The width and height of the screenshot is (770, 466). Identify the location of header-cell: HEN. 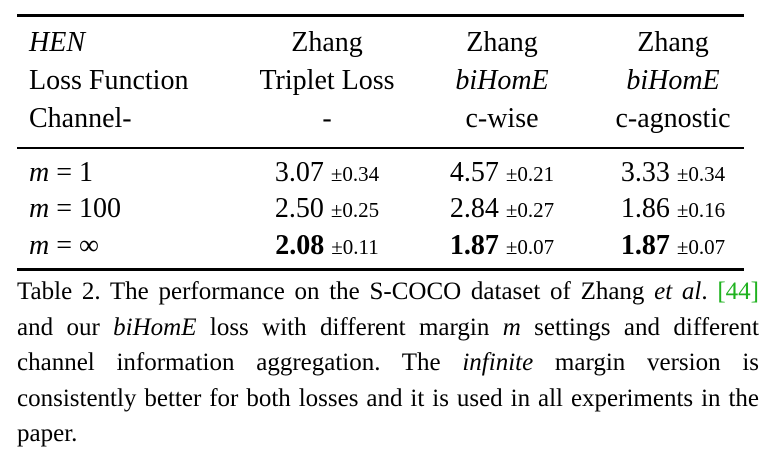
(57, 42).